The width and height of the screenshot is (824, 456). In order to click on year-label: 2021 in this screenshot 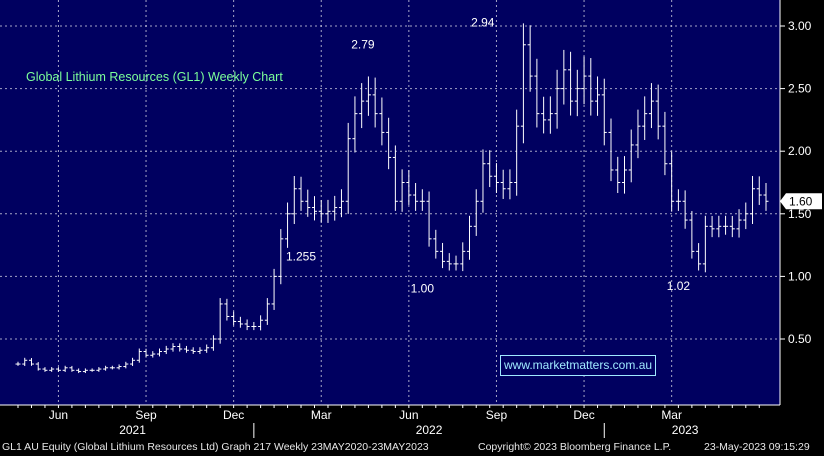, I will do `click(132, 430)`.